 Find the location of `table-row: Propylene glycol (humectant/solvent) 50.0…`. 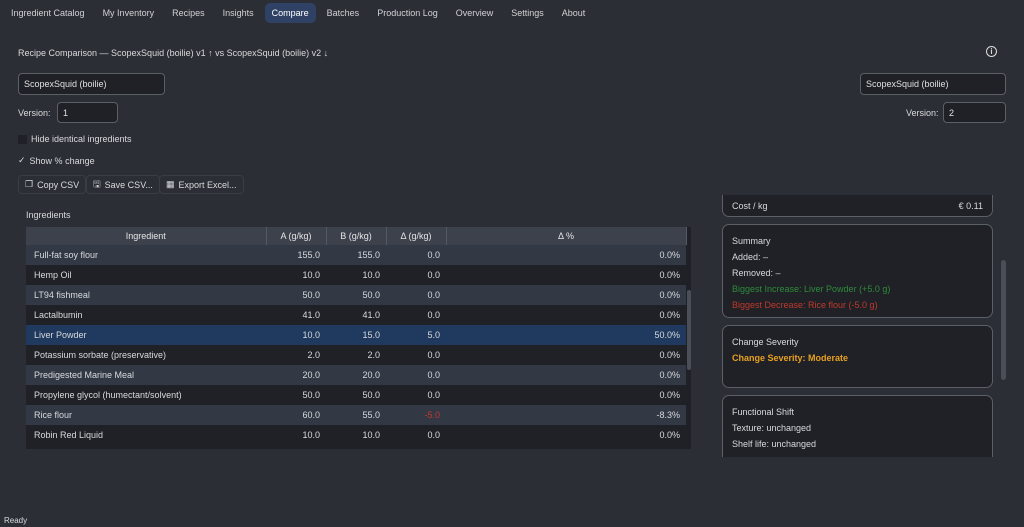

table-row: Propylene glycol (humectant/solvent) 50.0… is located at coordinates (356, 395).